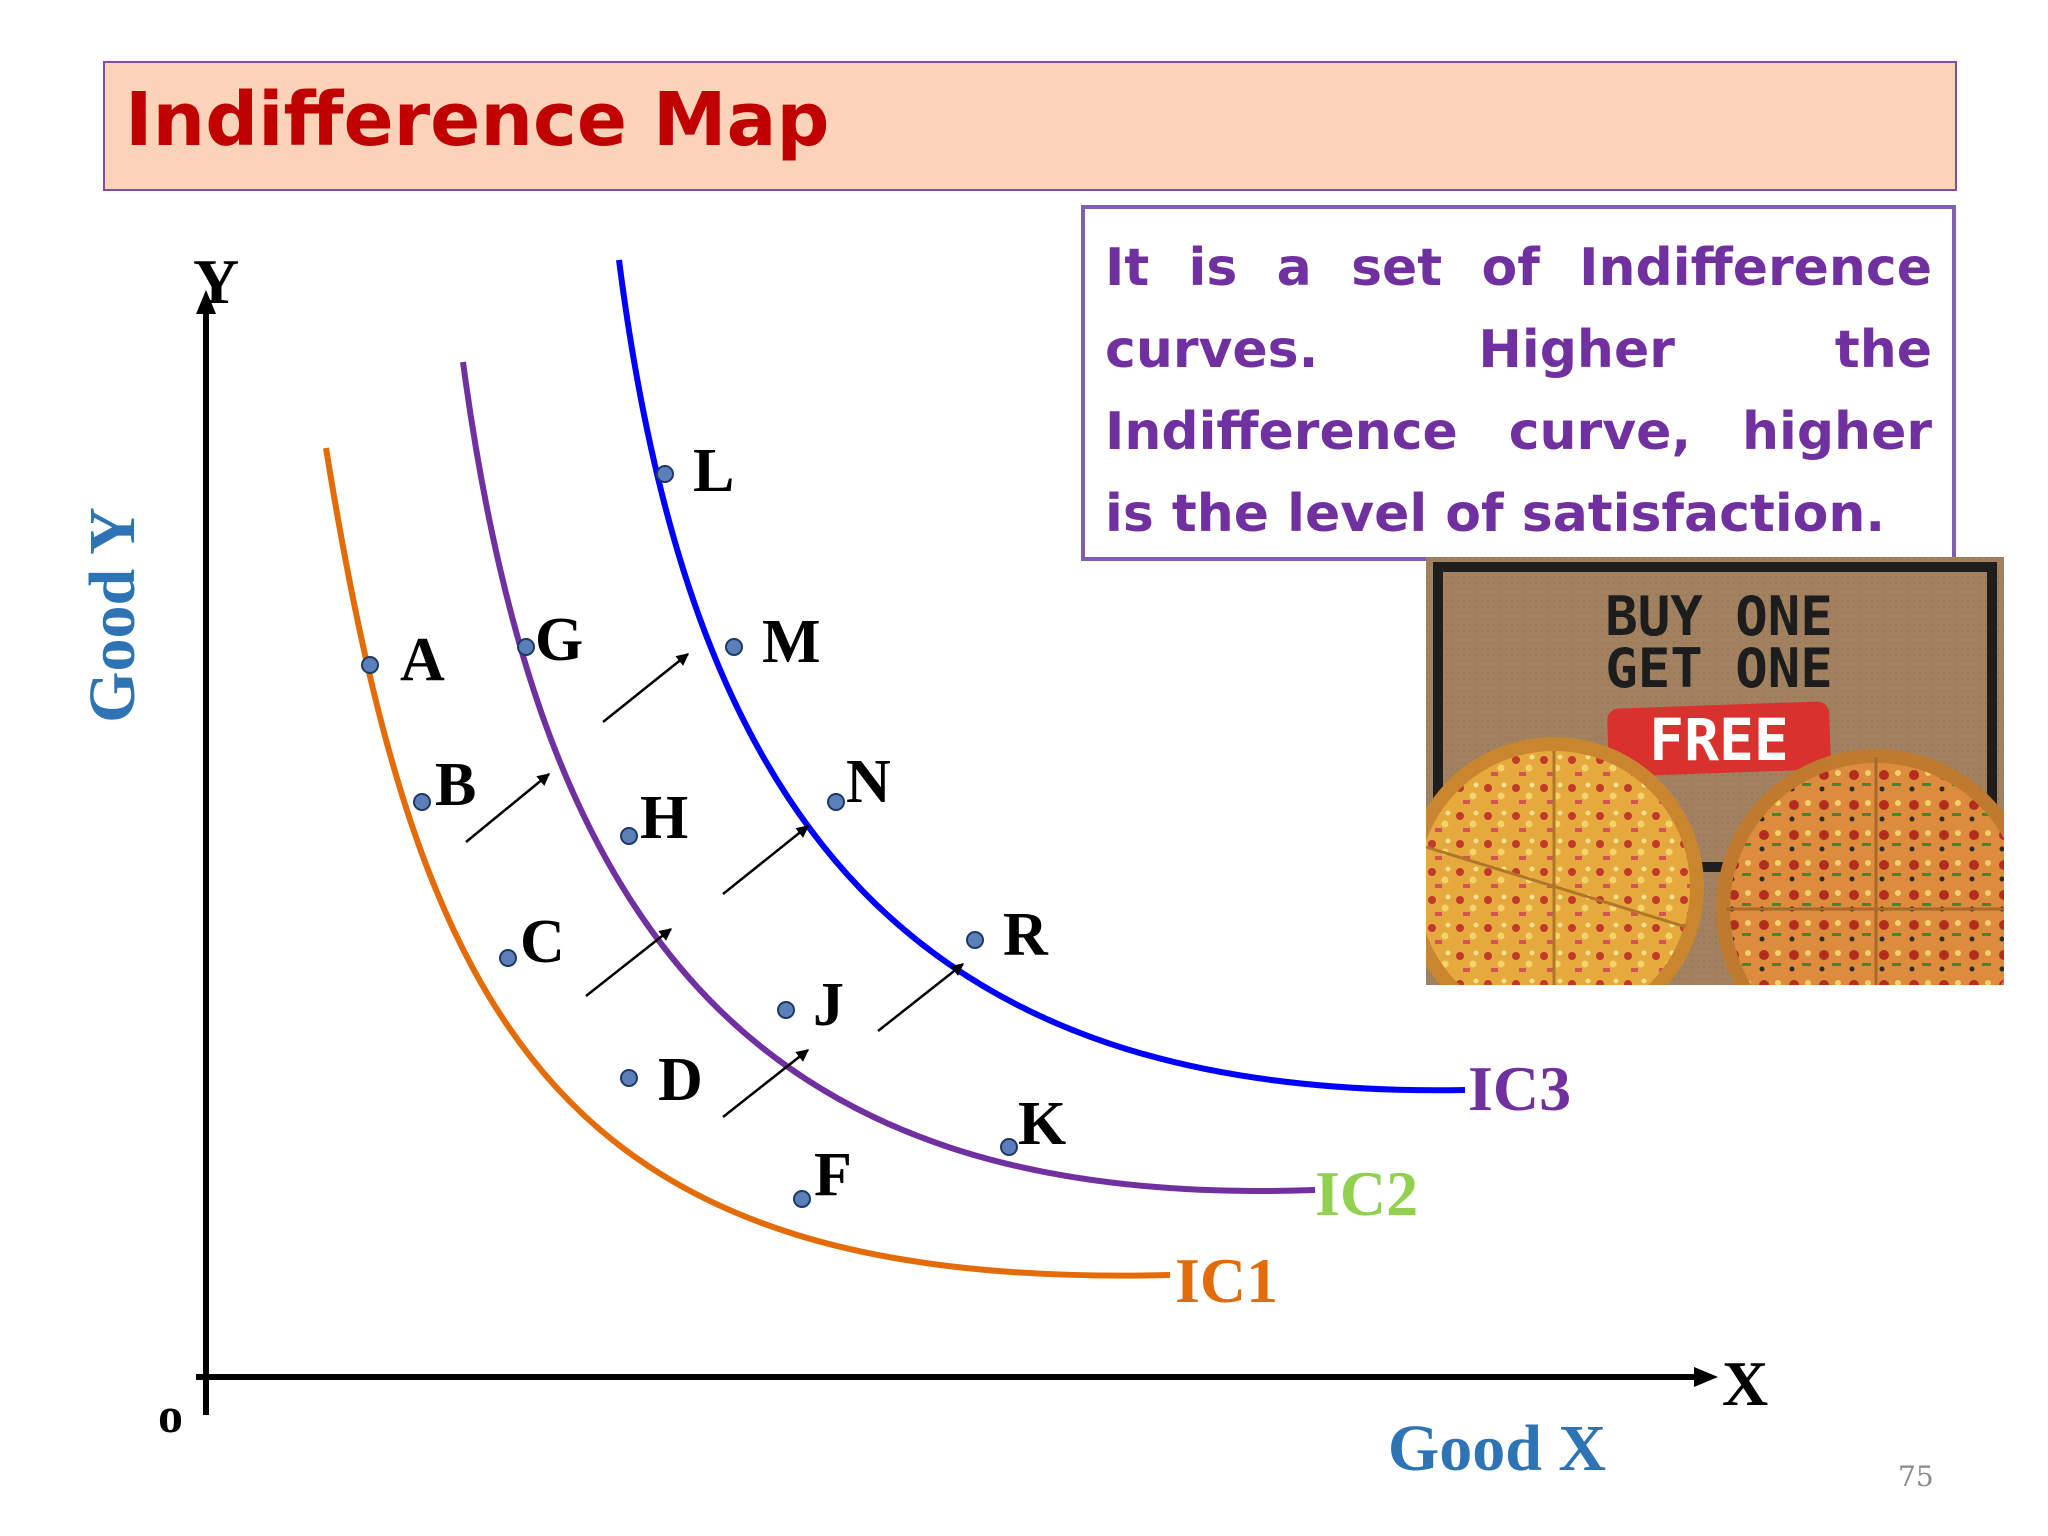 The image size is (2048, 1536). I want to click on y-axis-arrowhead, so click(206, 302).